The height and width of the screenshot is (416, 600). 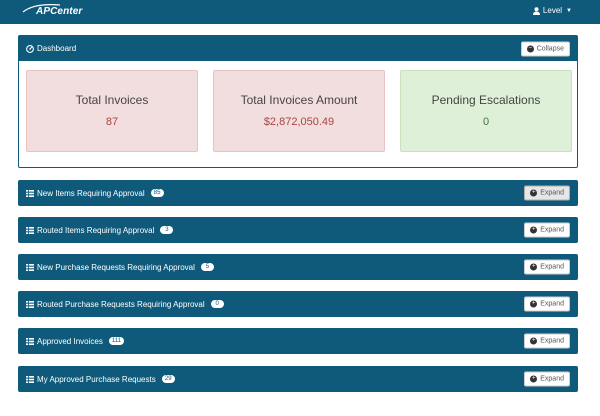 I want to click on user-menu: Level ▼, so click(x=552, y=10).